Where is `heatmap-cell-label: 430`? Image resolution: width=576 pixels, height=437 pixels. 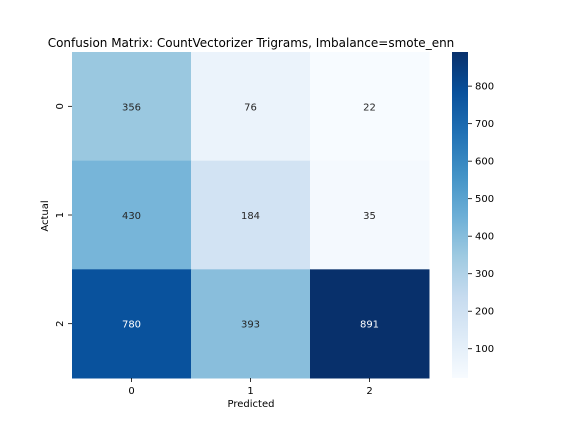 heatmap-cell-label: 430 is located at coordinates (131, 216).